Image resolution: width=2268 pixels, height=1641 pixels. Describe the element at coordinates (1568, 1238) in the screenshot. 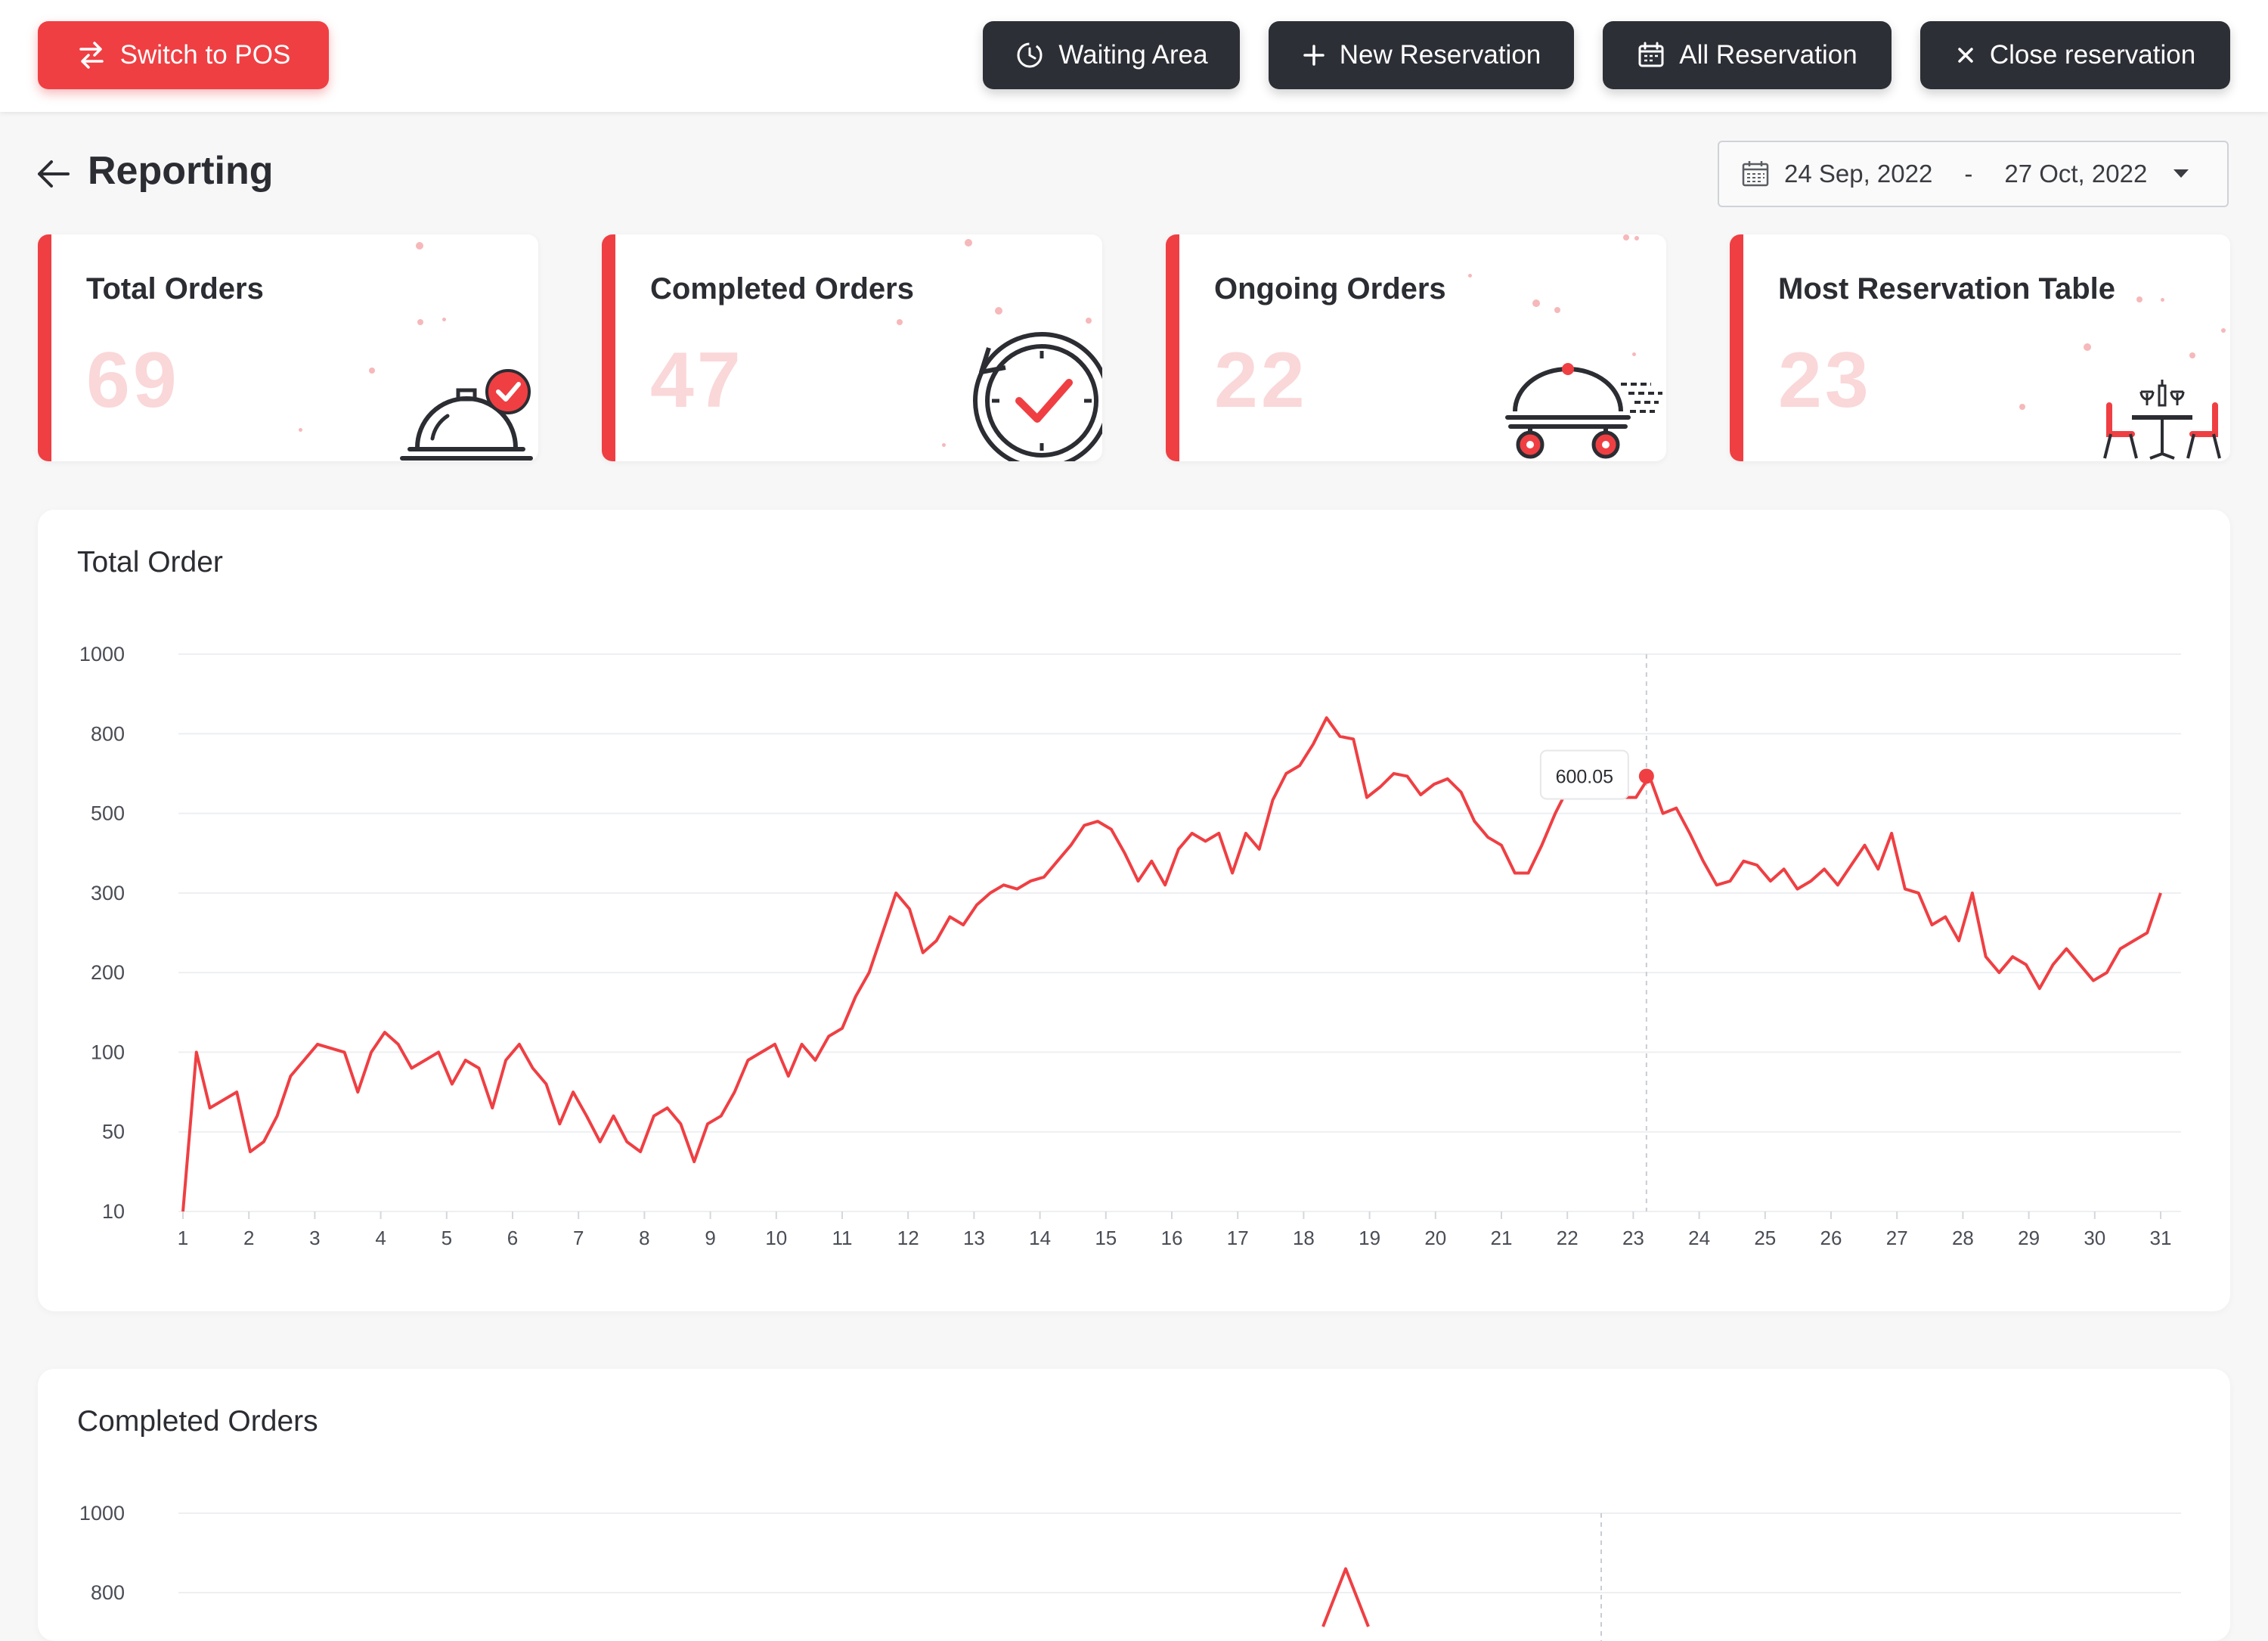

I see `x-tick-label: 22` at that location.